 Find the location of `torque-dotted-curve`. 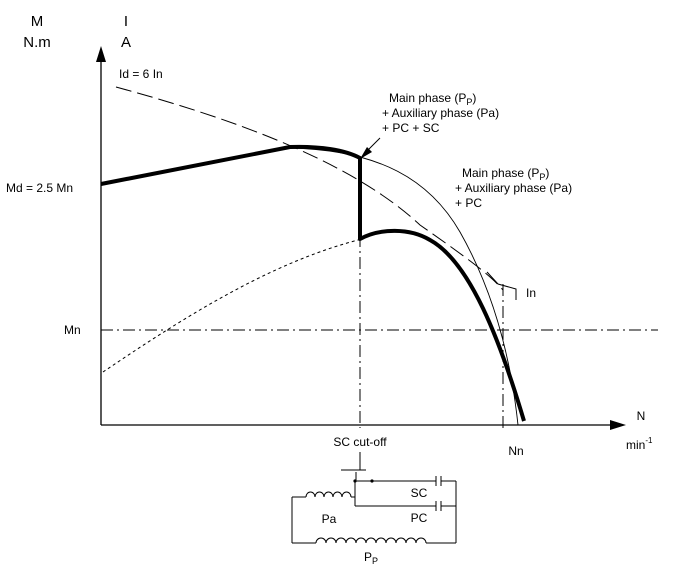

torque-dotted-curve is located at coordinates (232, 305).